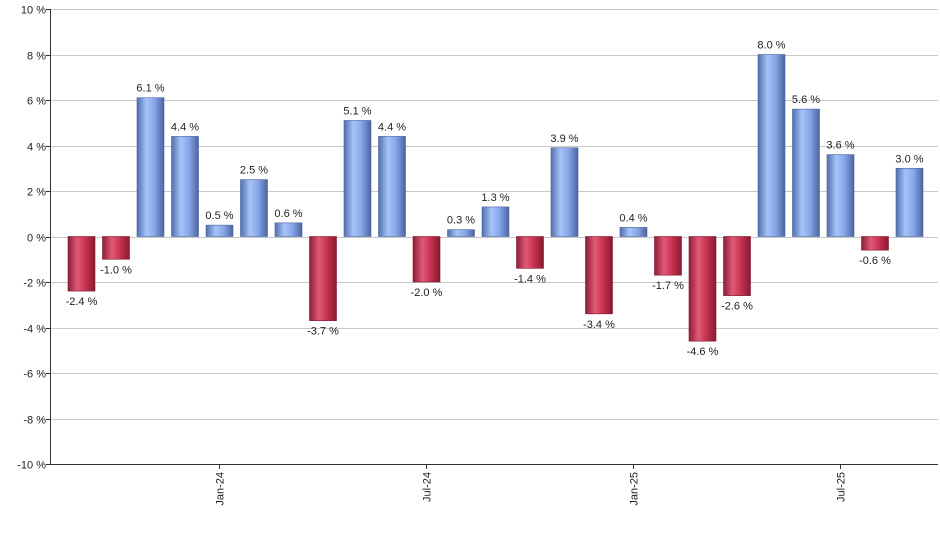 This screenshot has width=940, height=550. I want to click on y-tick-label: 4 %, so click(36, 148).